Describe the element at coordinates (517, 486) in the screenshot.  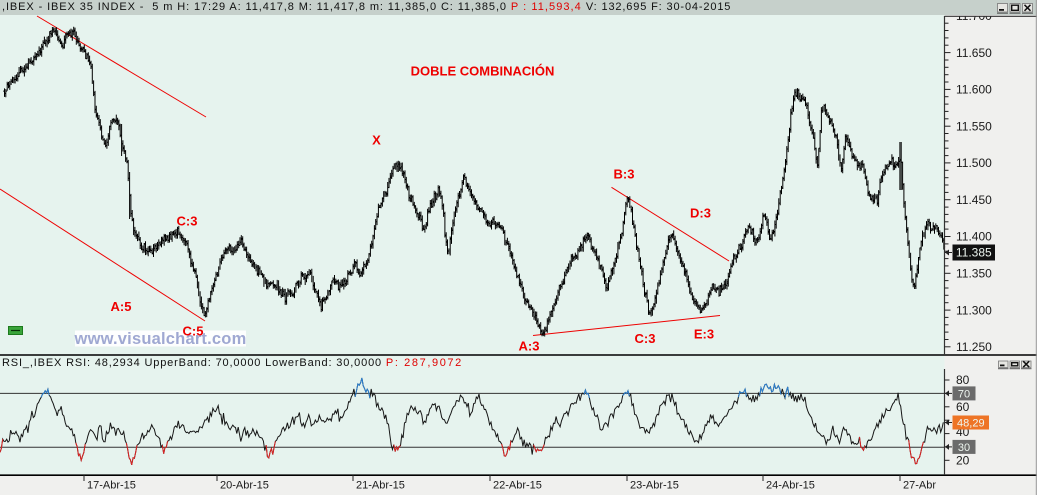
I see `svg-text: 22-Abr-15` at that location.